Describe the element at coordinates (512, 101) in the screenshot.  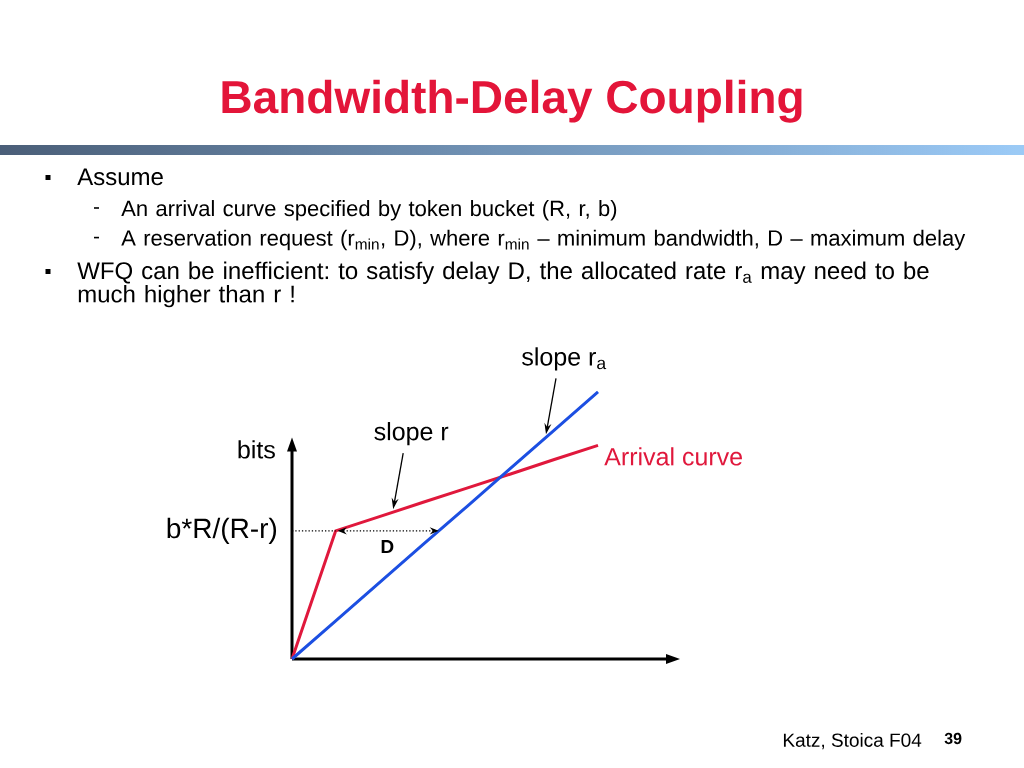
I see `chart-title: Bandwidth-Delay Coupling` at that location.